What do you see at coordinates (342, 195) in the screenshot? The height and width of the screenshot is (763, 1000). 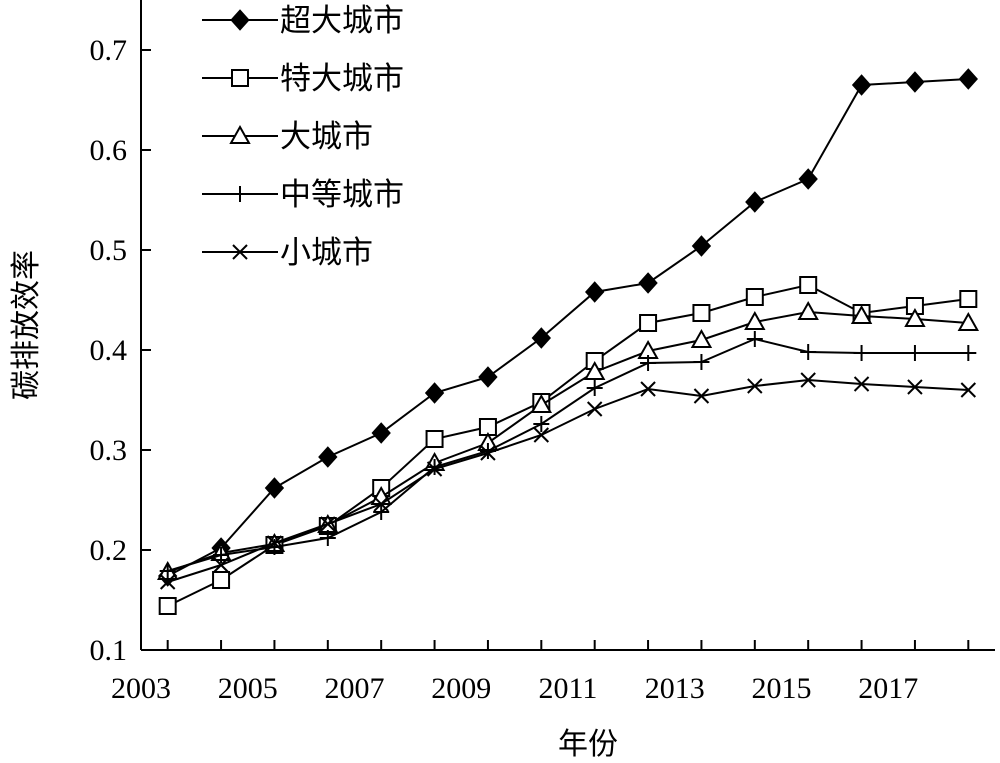 I see `legend-label: 中等城市` at bounding box center [342, 195].